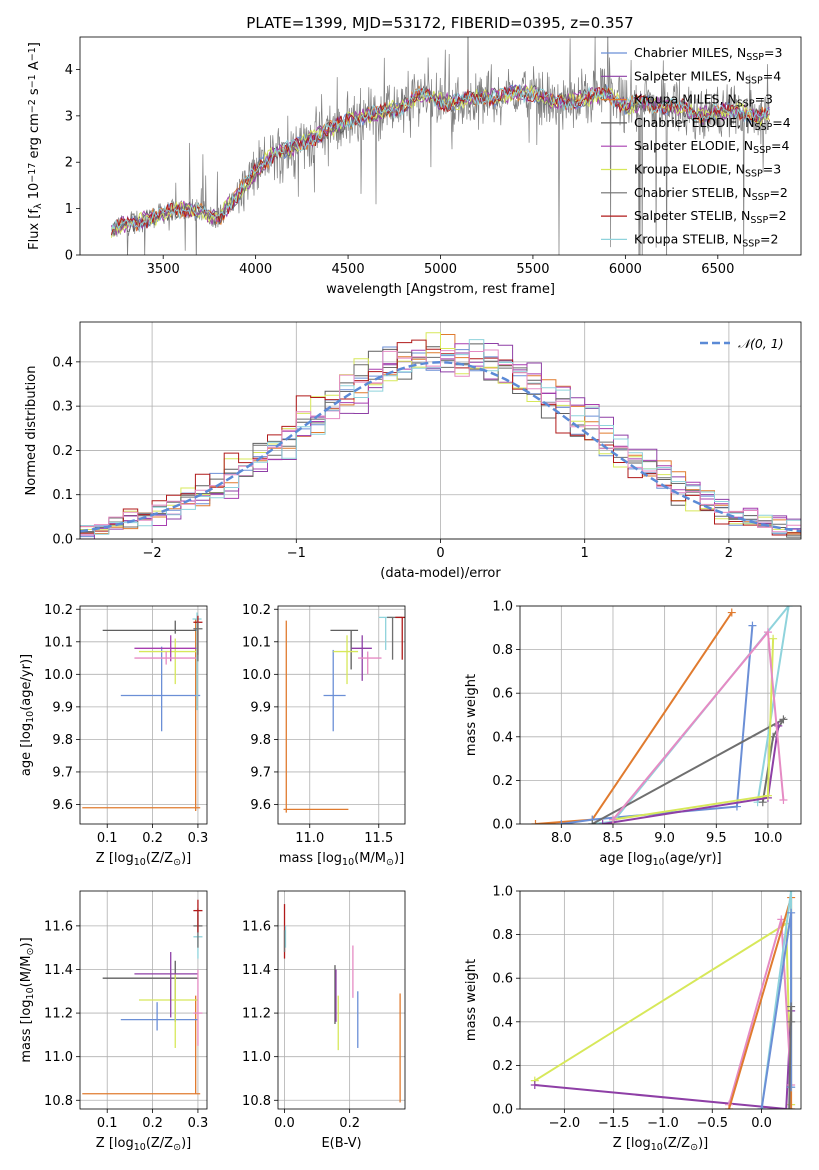  What do you see at coordinates (772, 169) in the screenshot?
I see `label-part: =3` at bounding box center [772, 169].